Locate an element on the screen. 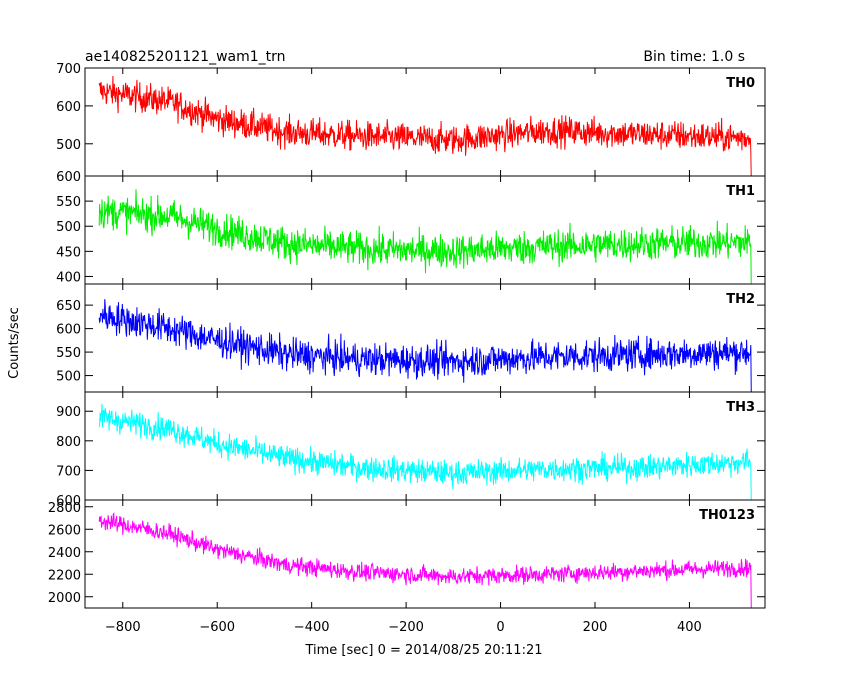 This screenshot has width=850, height=680. x-tick-label: 400 is located at coordinates (689, 627).